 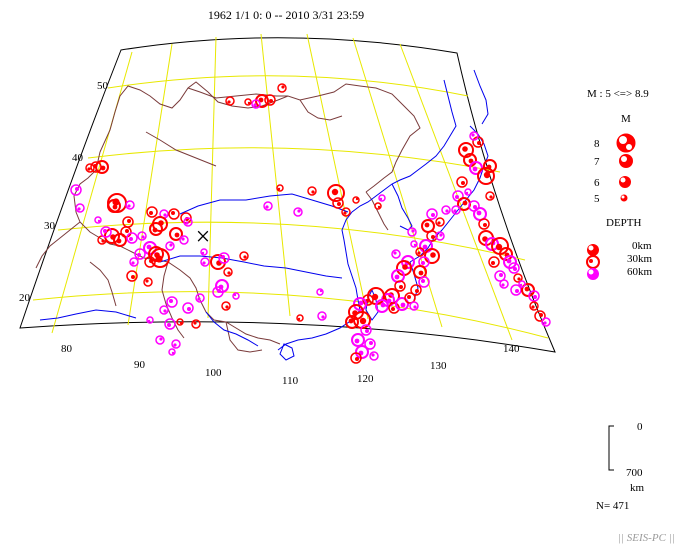 I want to click on coast-indochina, so click(x=232, y=329).